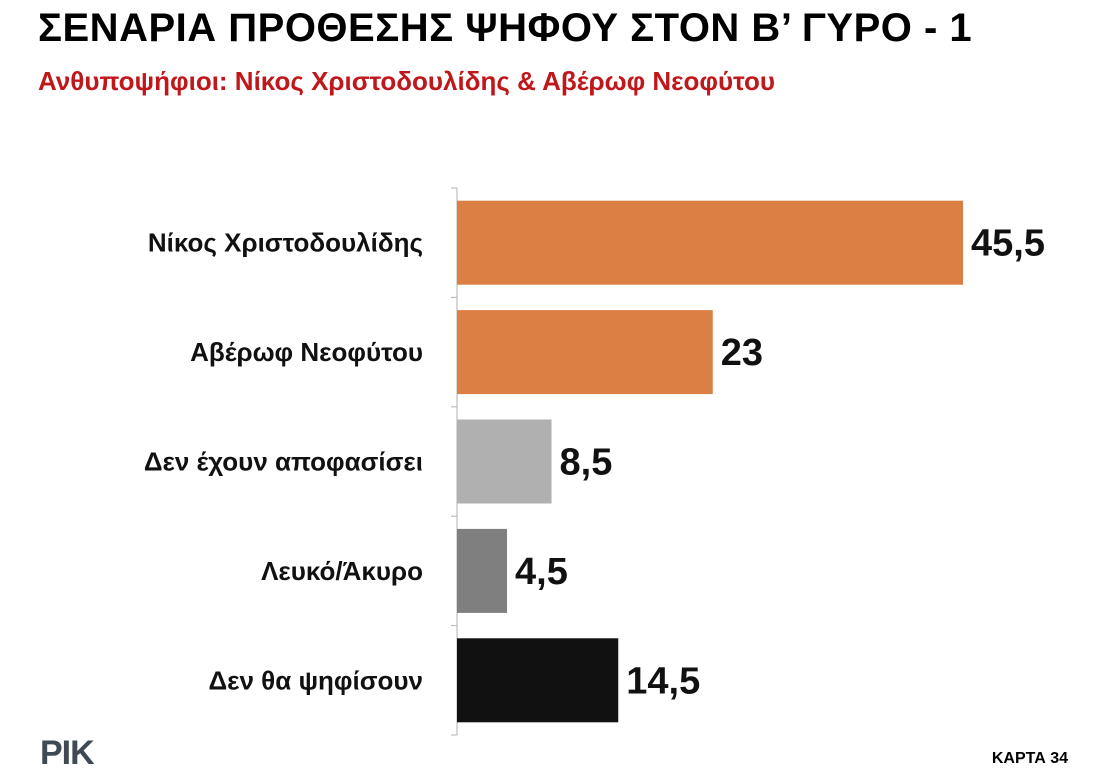  I want to click on value-label: 8,5, so click(586, 463).